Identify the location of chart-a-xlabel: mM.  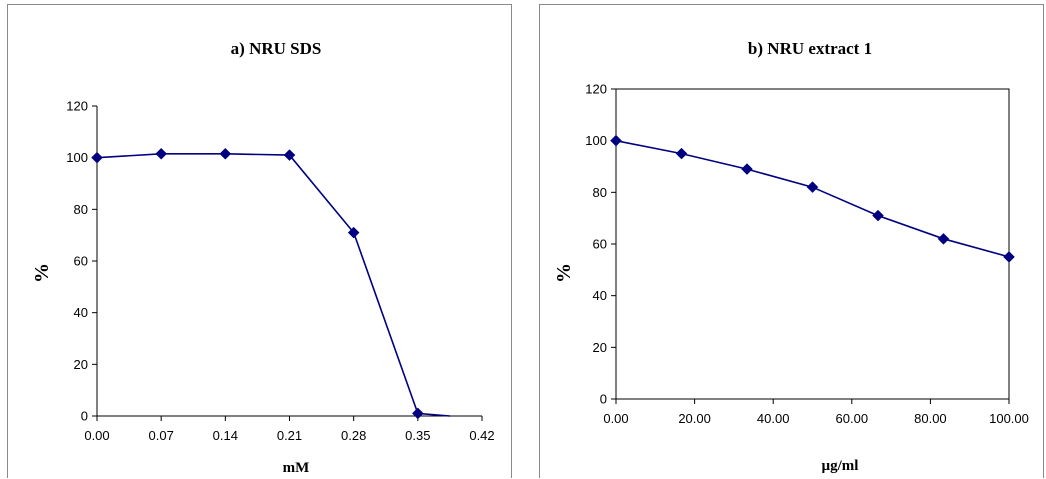
(296, 468).